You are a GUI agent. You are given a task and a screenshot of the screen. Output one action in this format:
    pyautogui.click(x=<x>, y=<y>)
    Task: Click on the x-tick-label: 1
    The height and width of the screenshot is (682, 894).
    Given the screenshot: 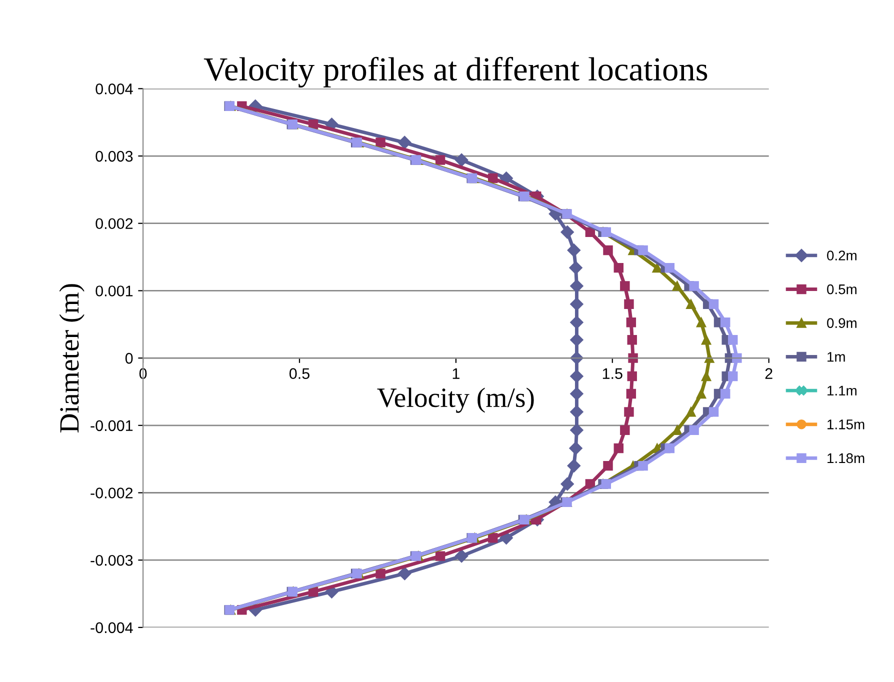 What is the action you would take?
    pyautogui.click(x=456, y=373)
    